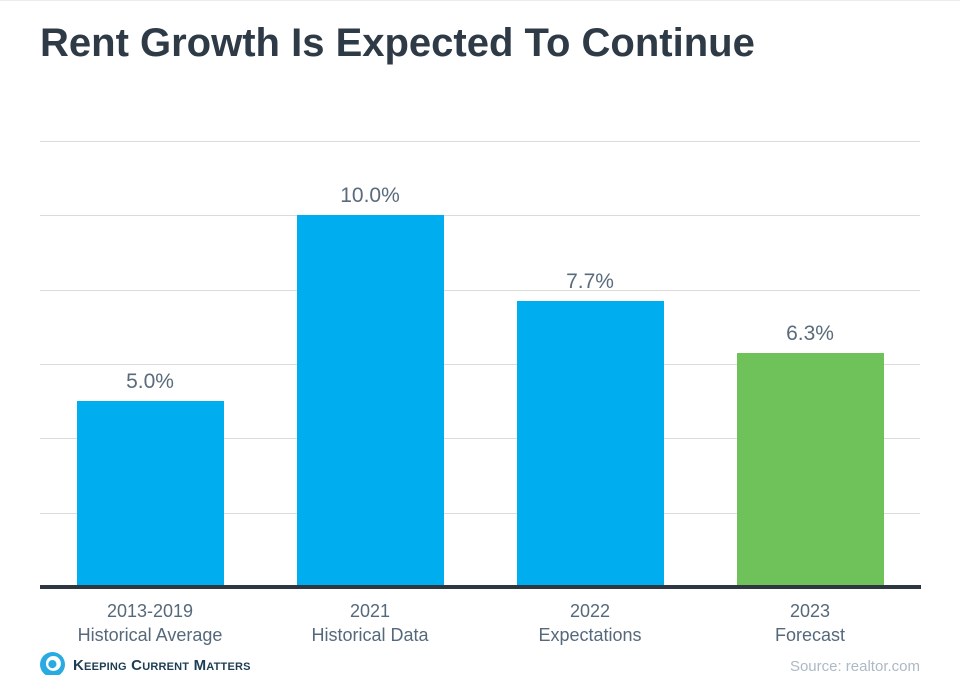 The image size is (960, 675). What do you see at coordinates (370, 635) in the screenshot?
I see `category-label-line: Historical Data` at bounding box center [370, 635].